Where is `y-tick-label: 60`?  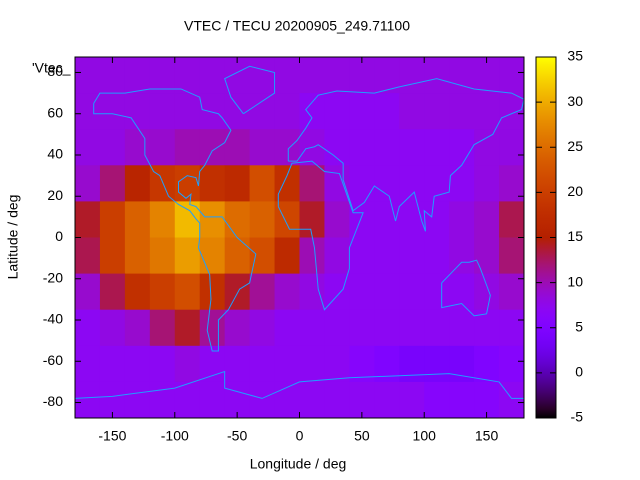 y-tick-label: 60 is located at coordinates (55, 112).